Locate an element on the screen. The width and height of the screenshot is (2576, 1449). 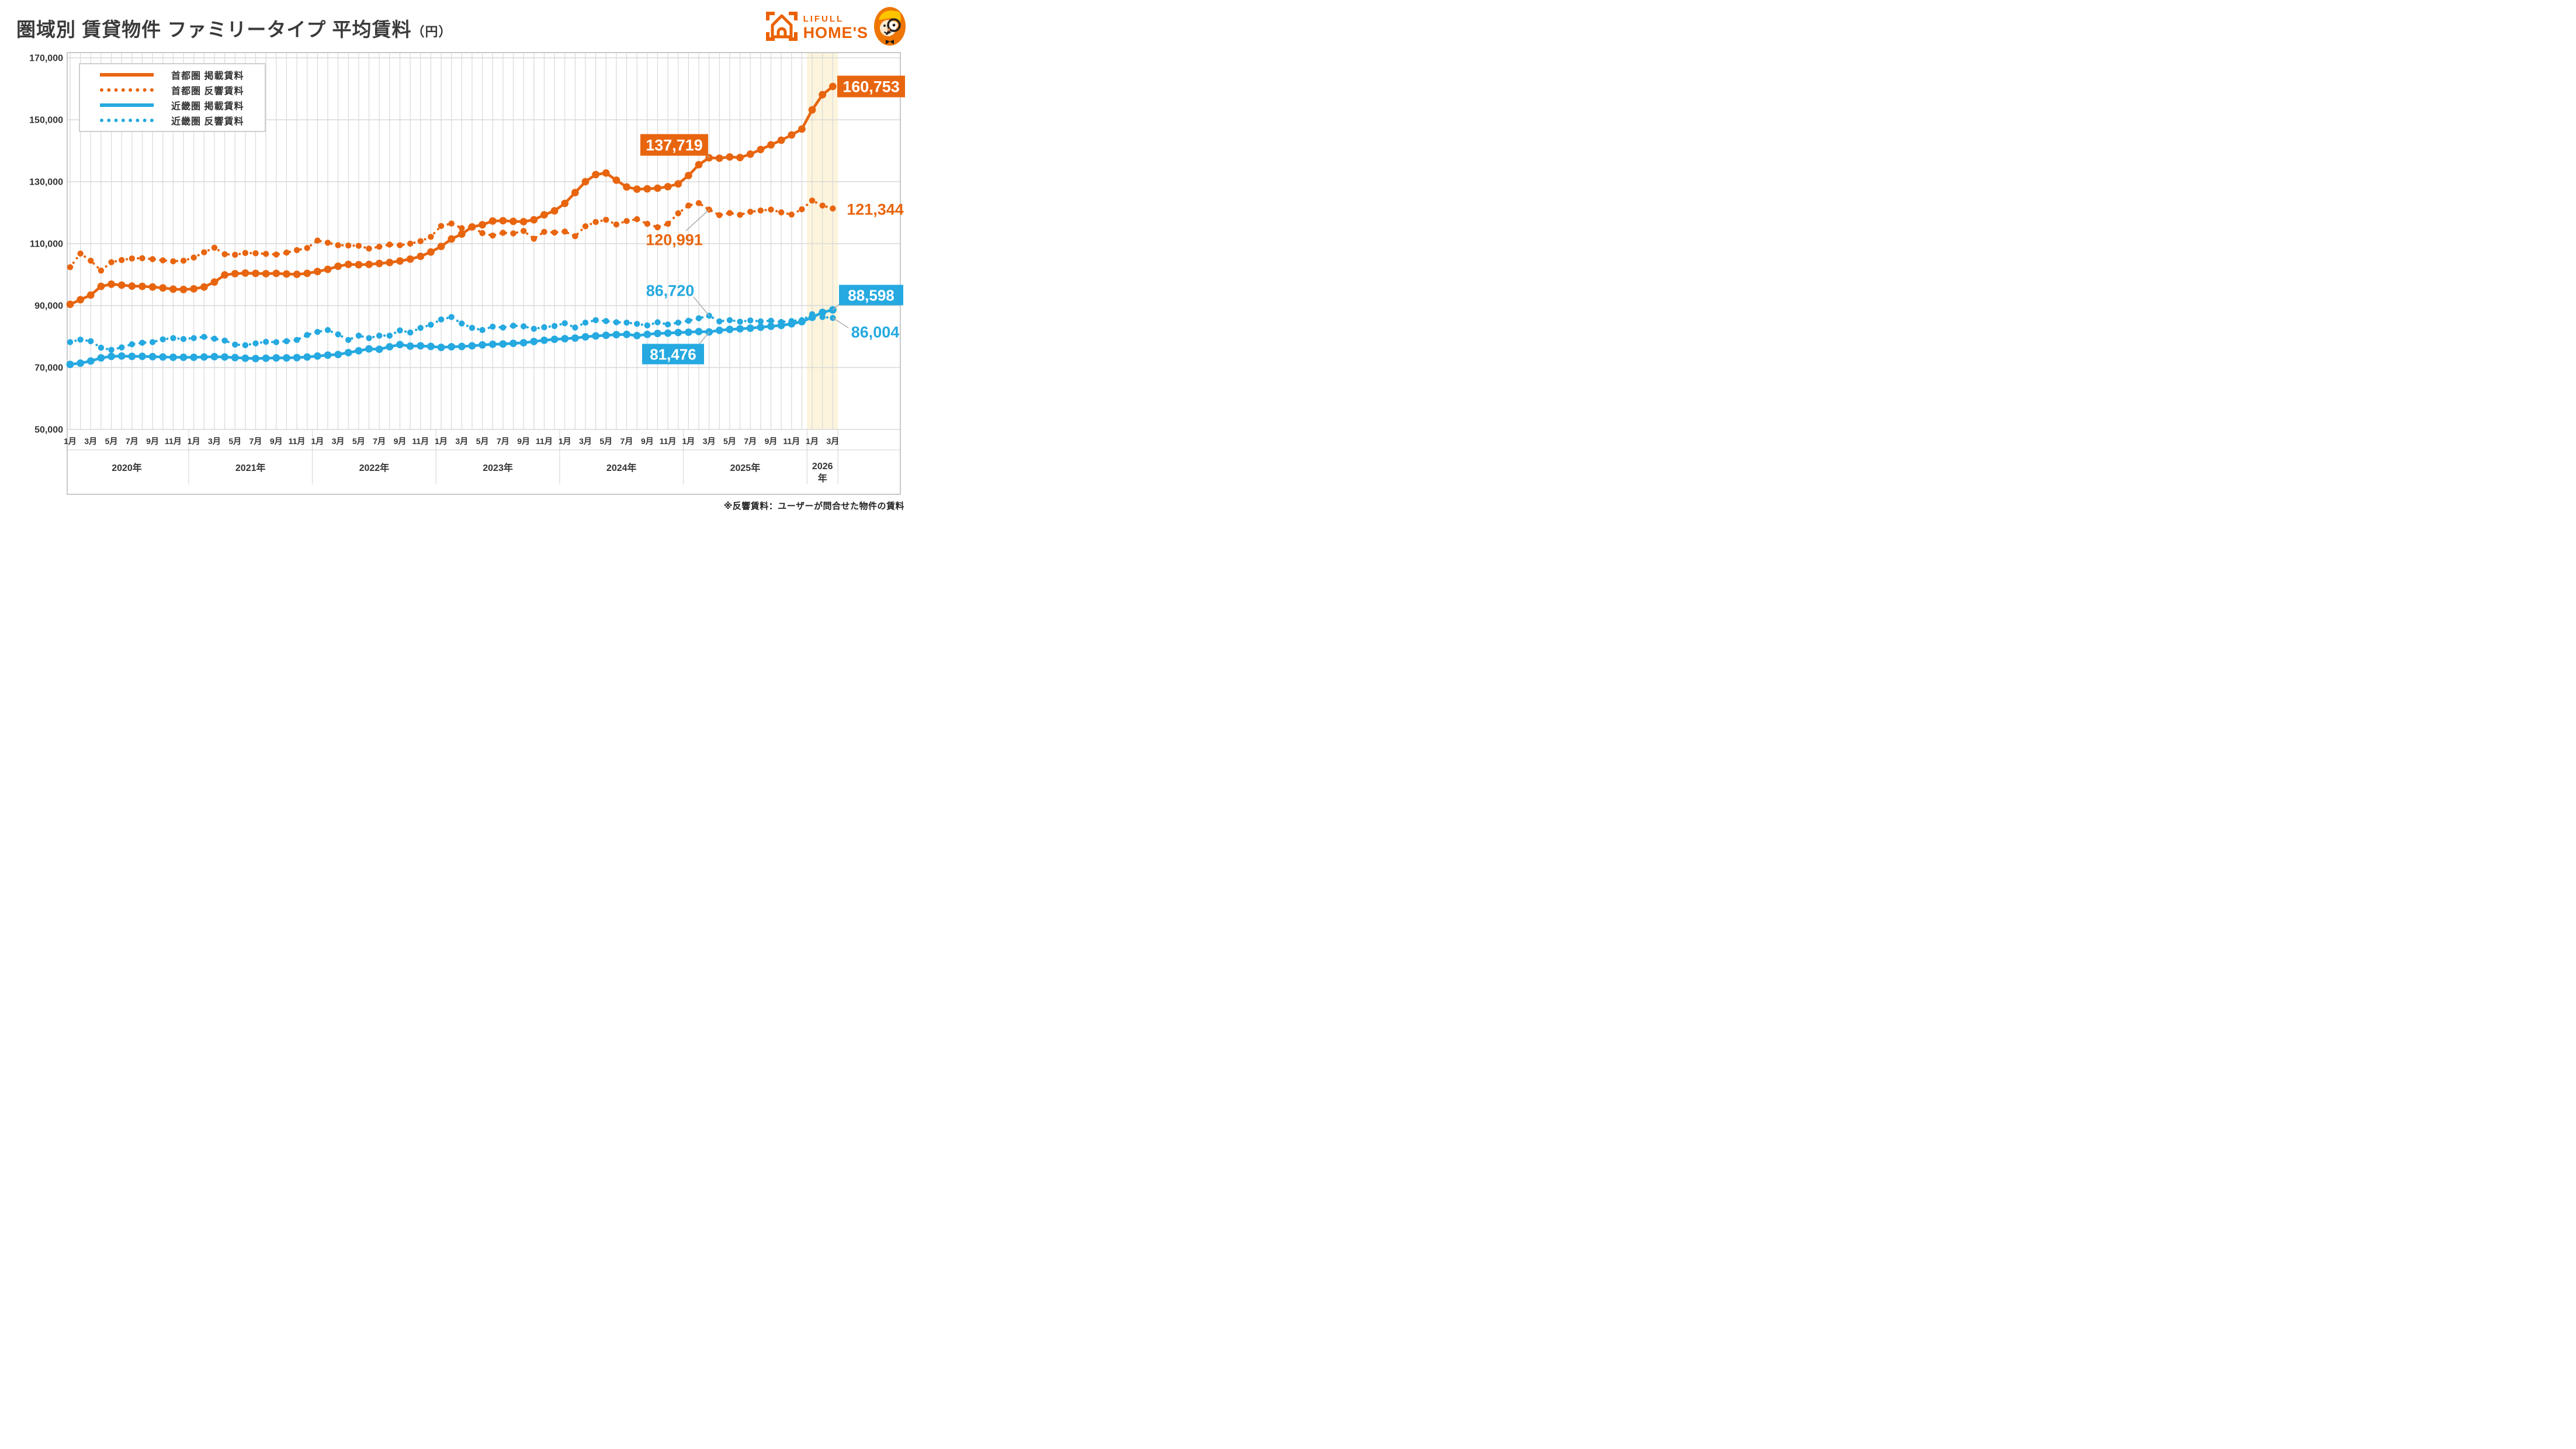
header: 圏域別 賃貸物件 ファミリータイプ 平均賃料（円） LIFULL HOME'S is located at coordinates (458, 25).